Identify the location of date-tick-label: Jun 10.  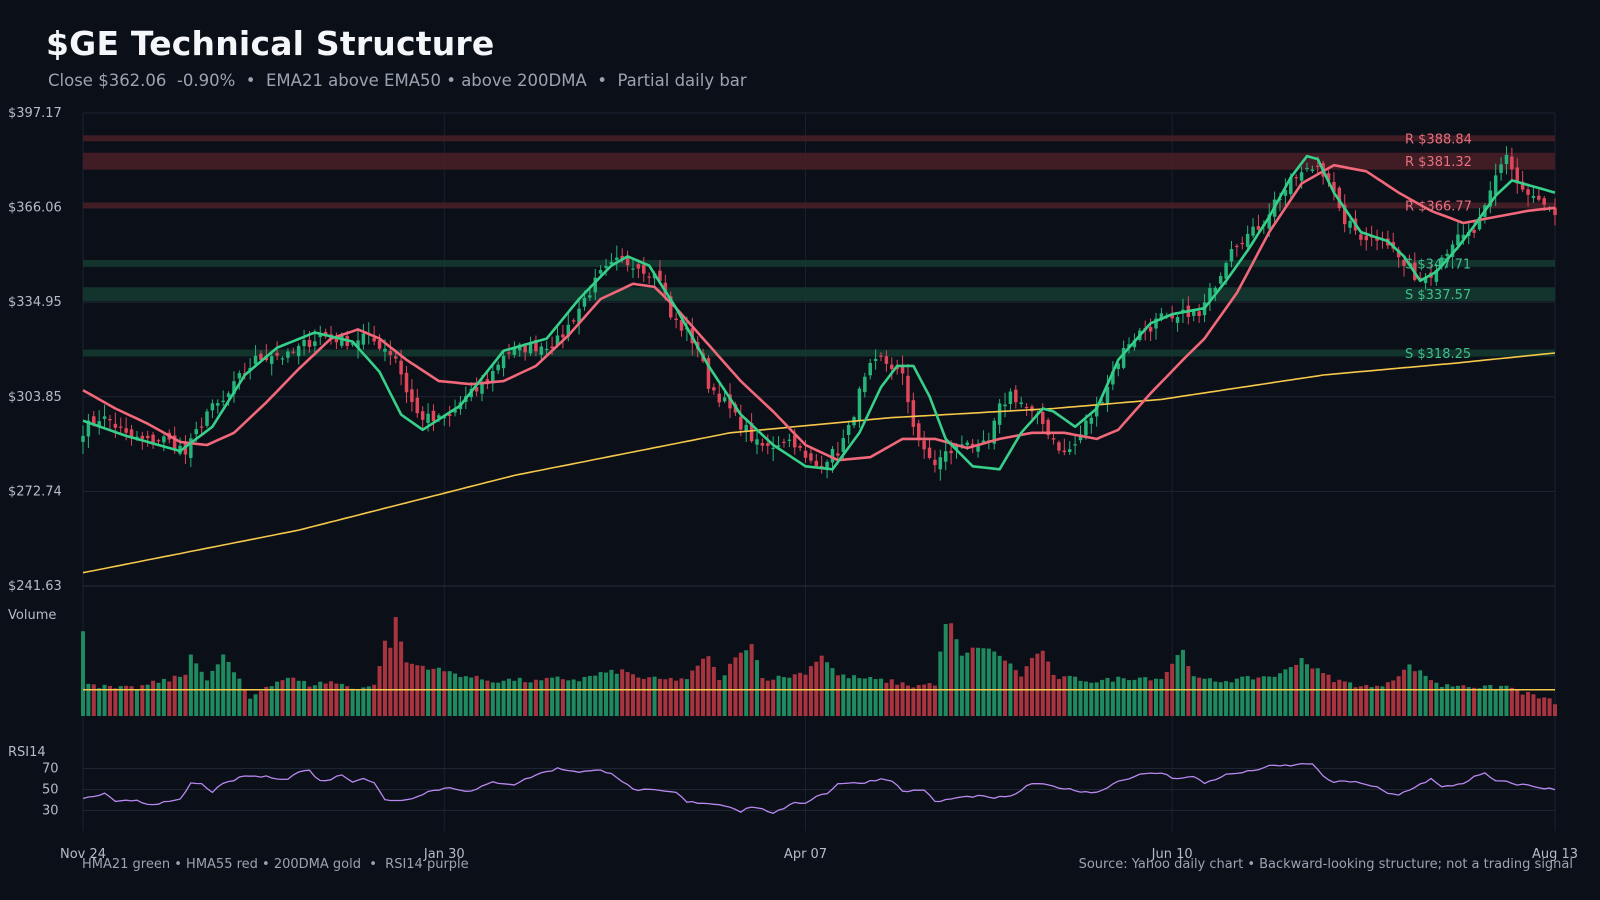
(1172, 854).